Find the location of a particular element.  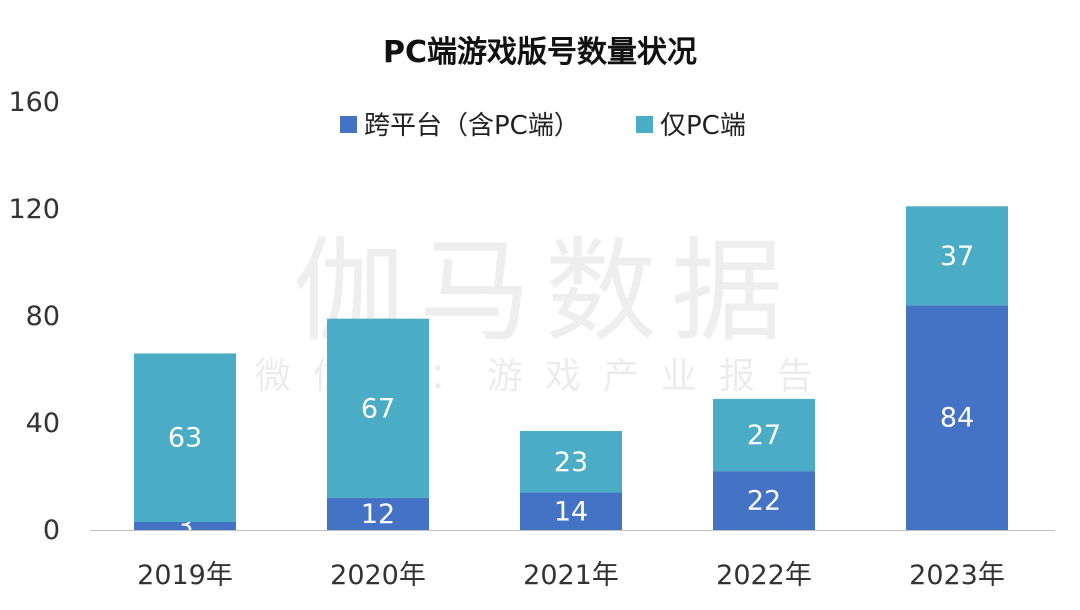

y-tick-label: 0 is located at coordinates (51, 530).